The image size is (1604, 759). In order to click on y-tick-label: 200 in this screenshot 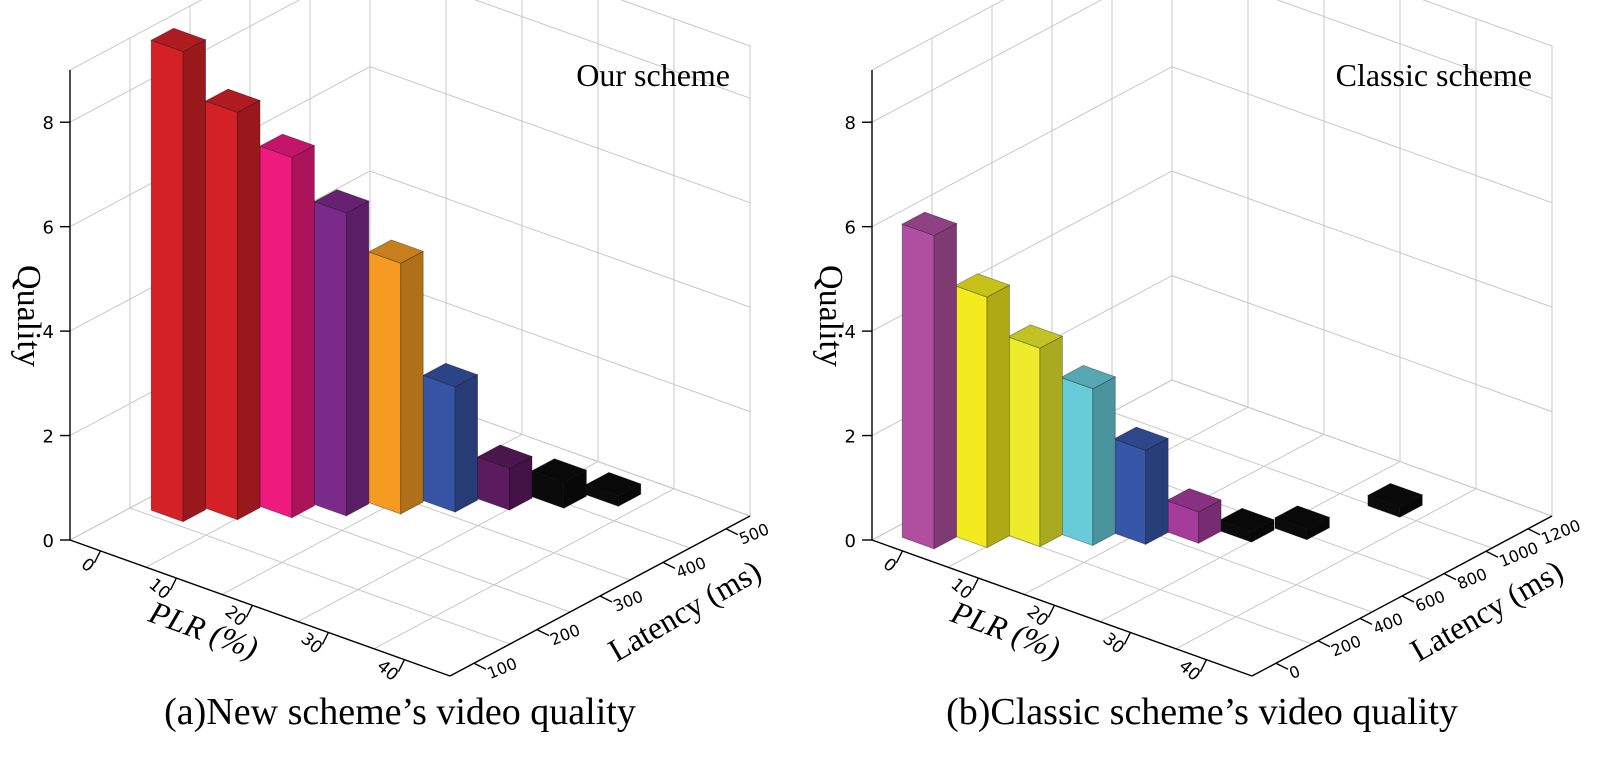, I will do `click(1345, 645)`.